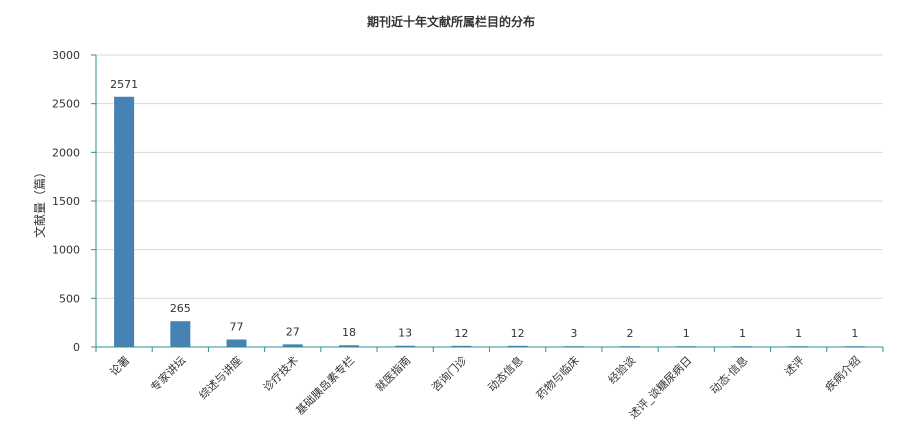  What do you see at coordinates (293, 331) in the screenshot?
I see `data-label: 27` at bounding box center [293, 331].